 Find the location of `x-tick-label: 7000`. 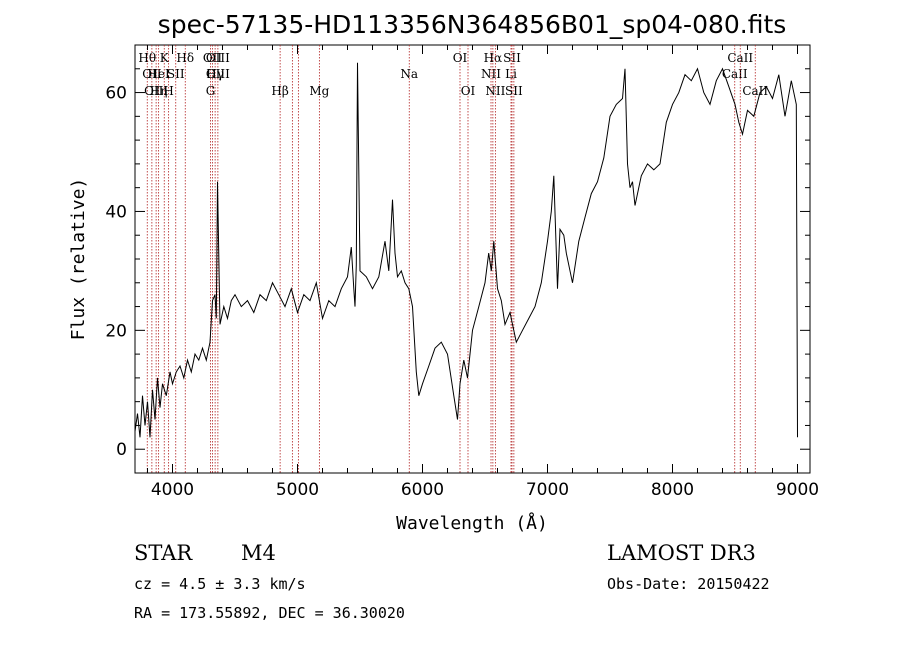

x-tick-label: 7000 is located at coordinates (547, 490).